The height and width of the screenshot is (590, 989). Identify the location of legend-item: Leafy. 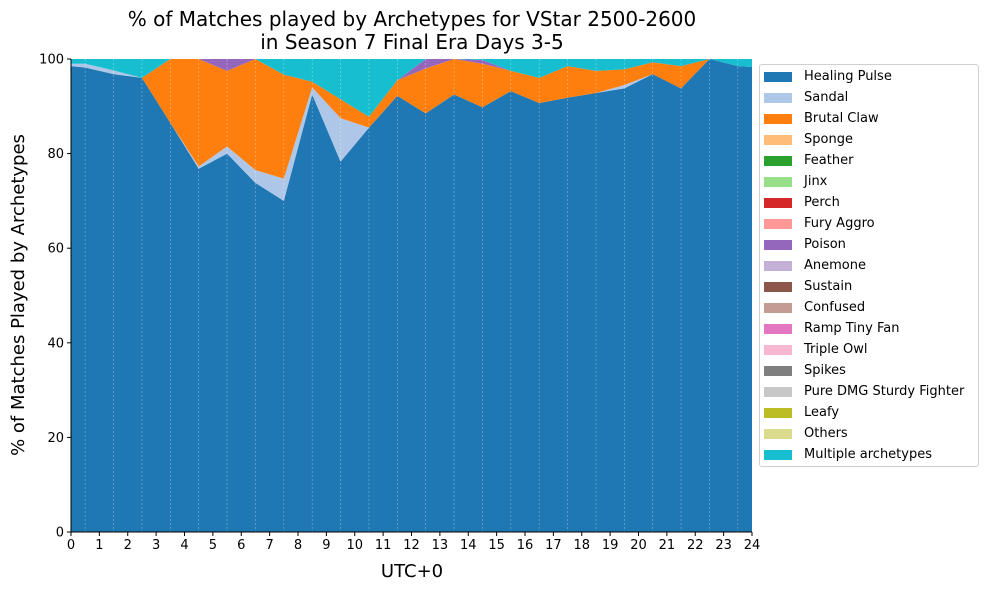
(801, 412).